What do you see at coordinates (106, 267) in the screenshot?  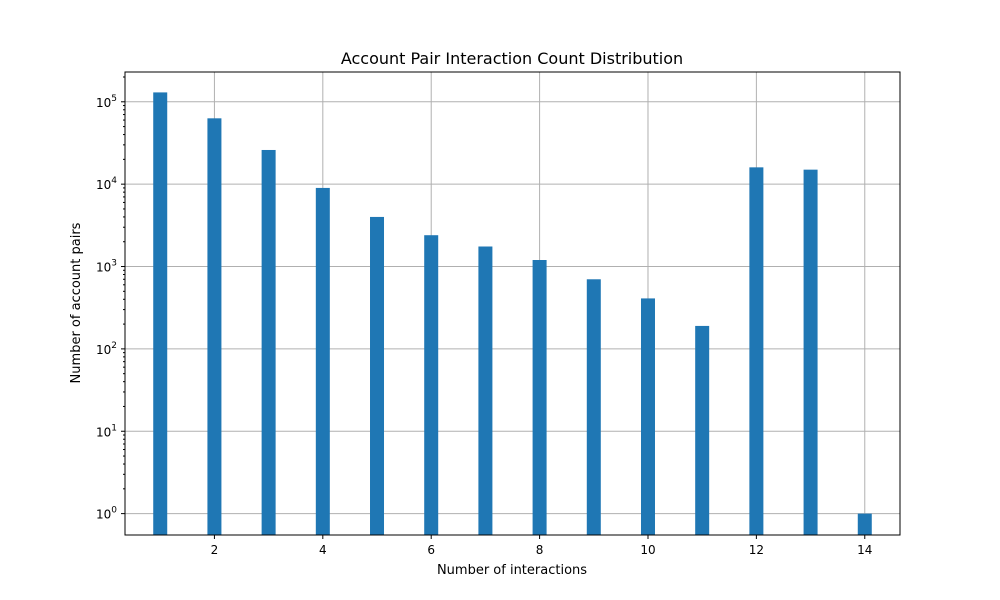 I see `y-tick-label: 10³` at bounding box center [106, 267].